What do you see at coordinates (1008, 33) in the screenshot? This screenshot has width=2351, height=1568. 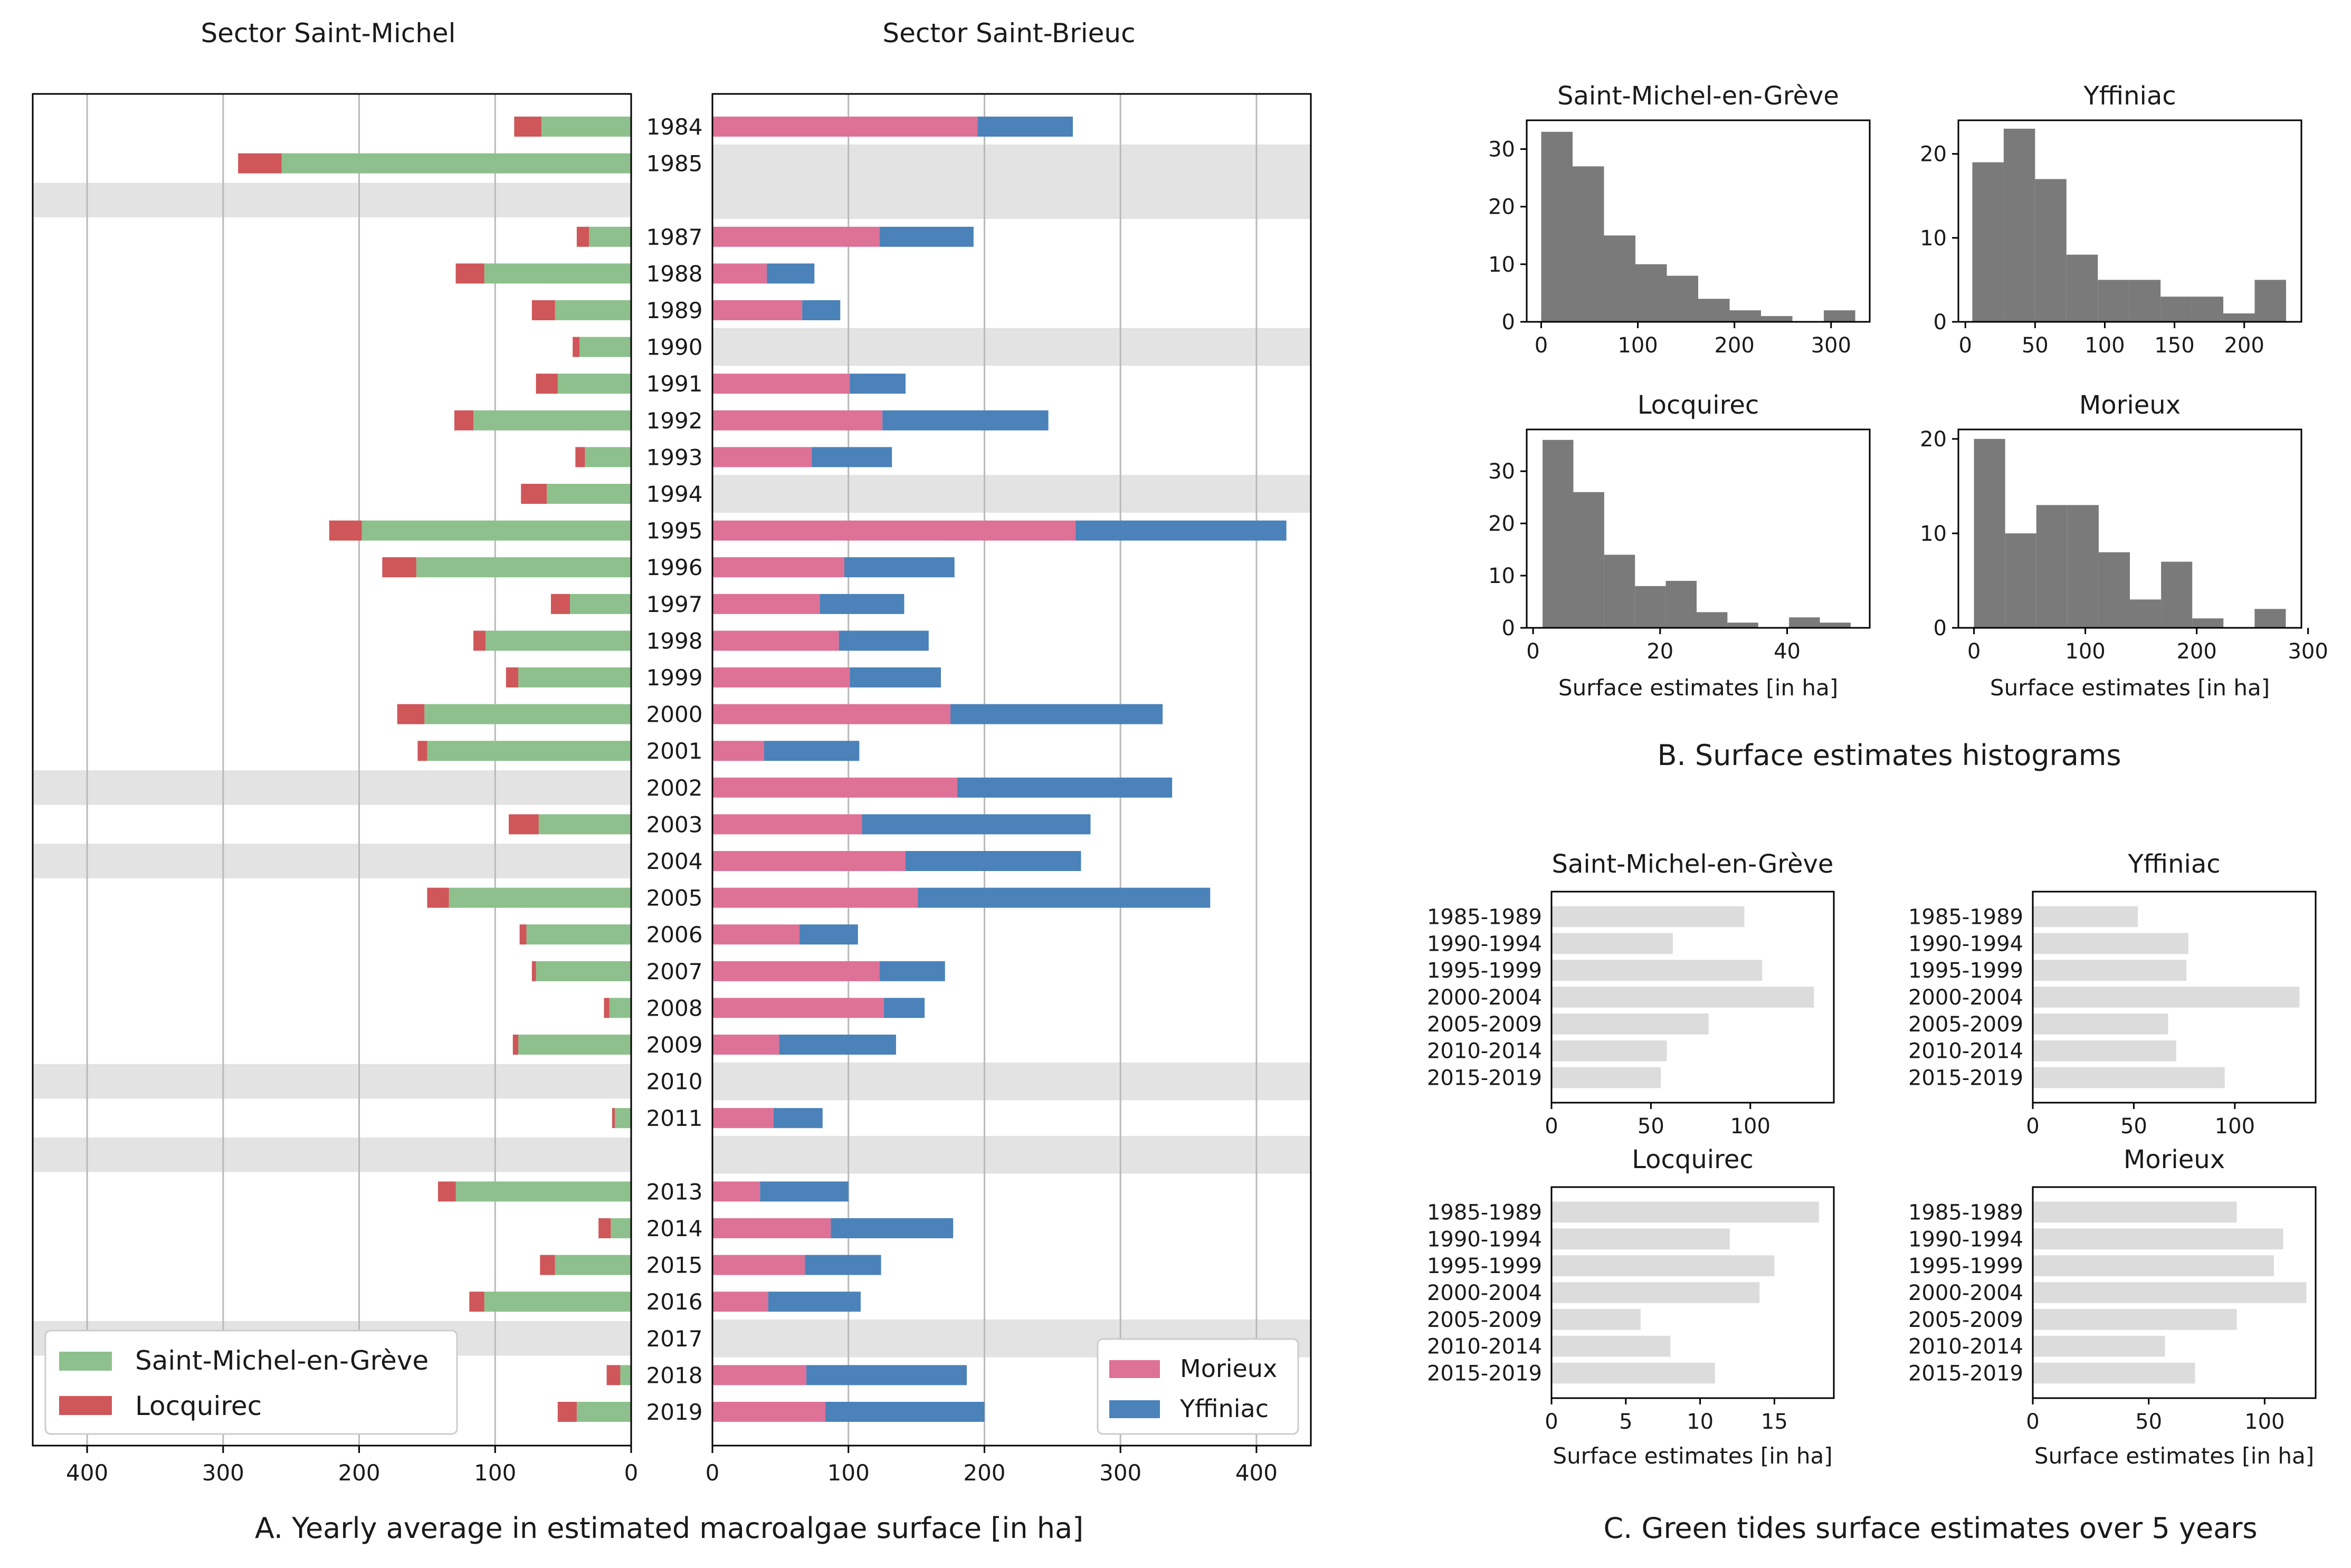 I see `right-panel-title: Sector Saint-Brieuc` at bounding box center [1008, 33].